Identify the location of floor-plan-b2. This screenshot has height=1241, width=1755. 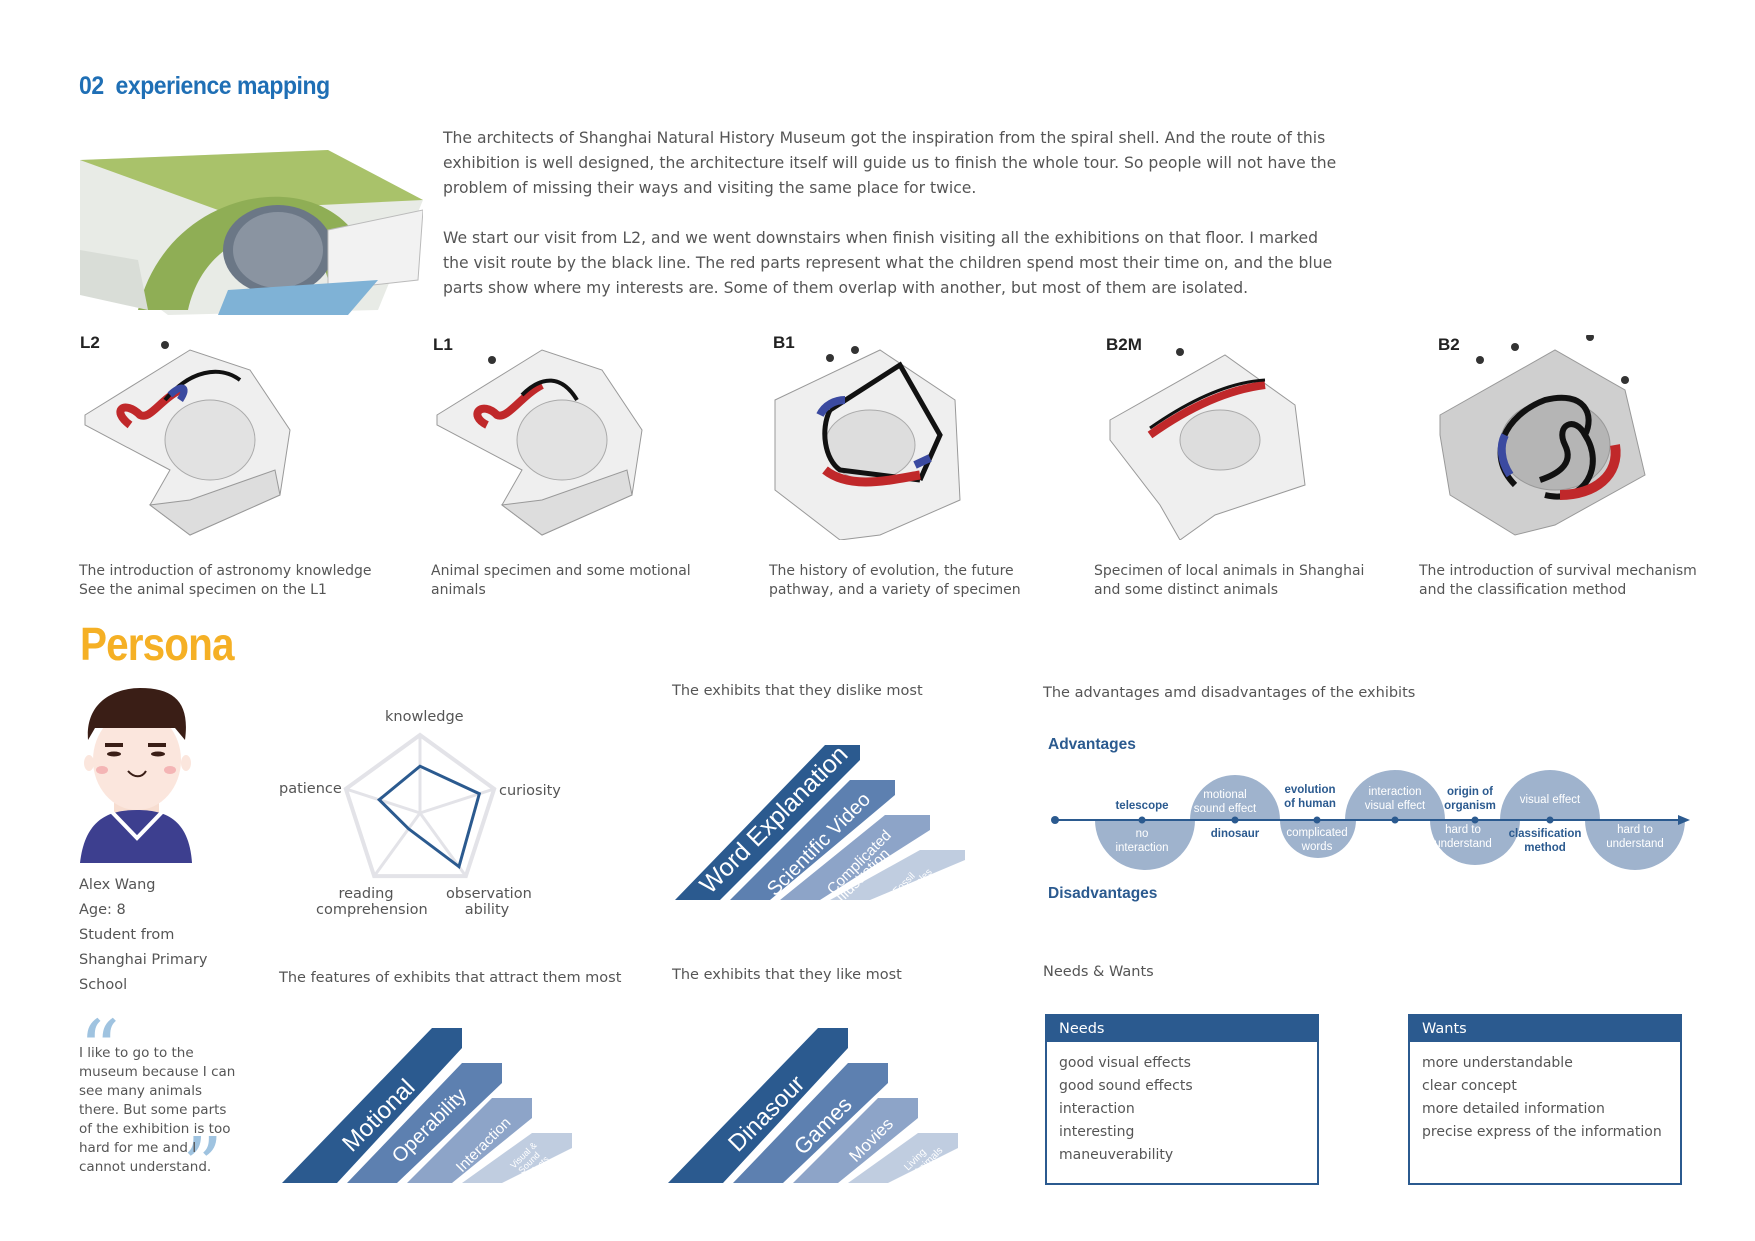
(1542, 435).